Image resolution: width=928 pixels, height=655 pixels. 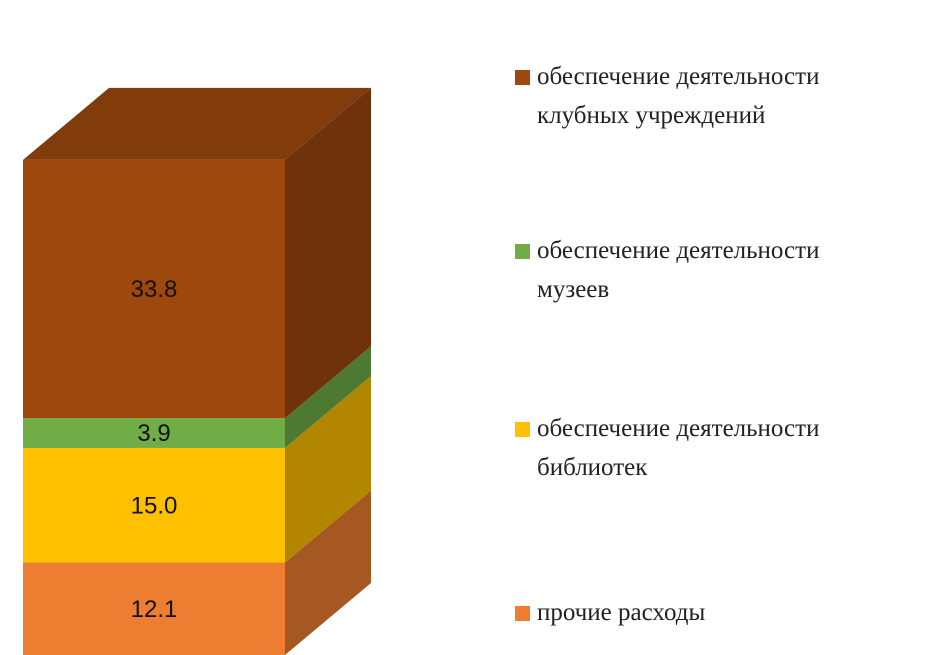 What do you see at coordinates (678, 76) in the screenshot?
I see `legend-label-1-line-1: обеспечение деятельности` at bounding box center [678, 76].